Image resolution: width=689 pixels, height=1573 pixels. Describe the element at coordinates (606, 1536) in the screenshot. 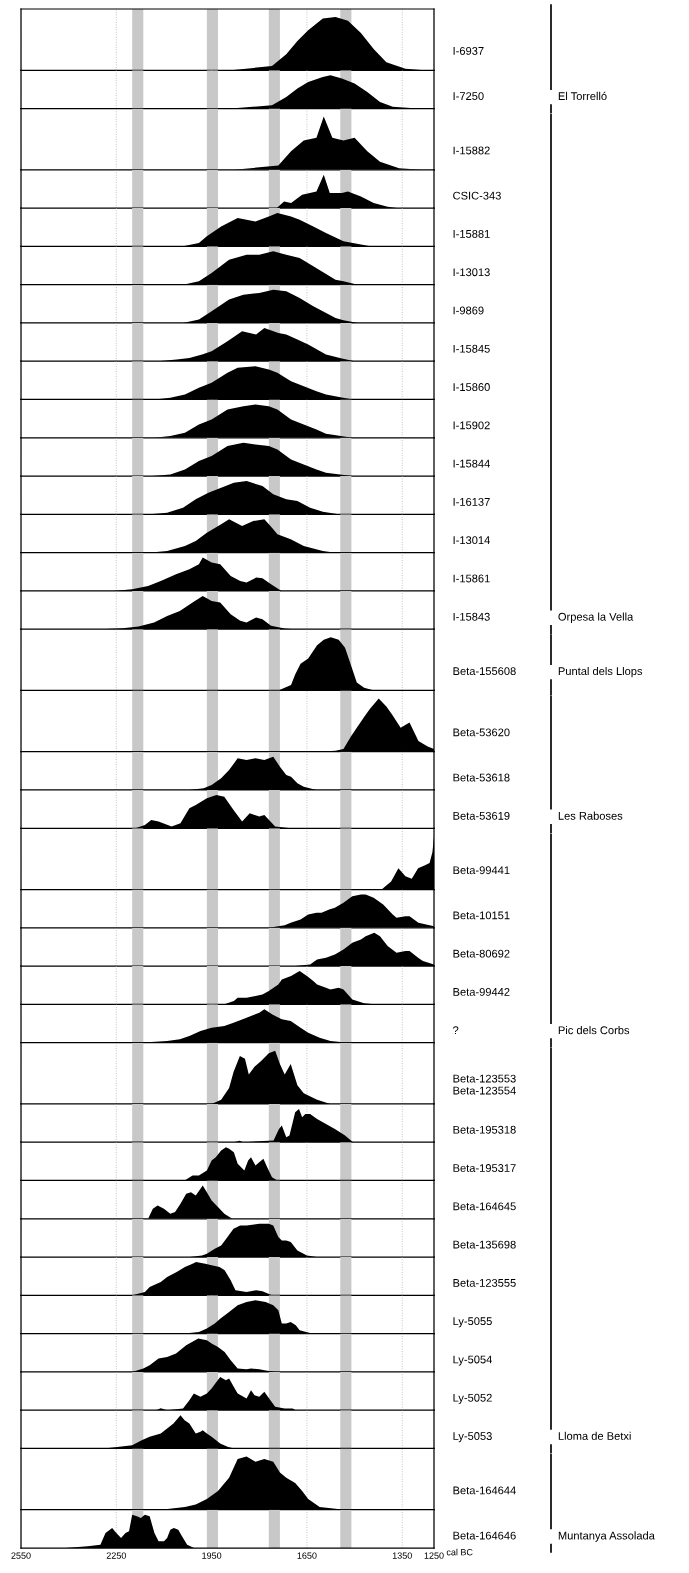

I see `text: Muntanya Assolada` at that location.